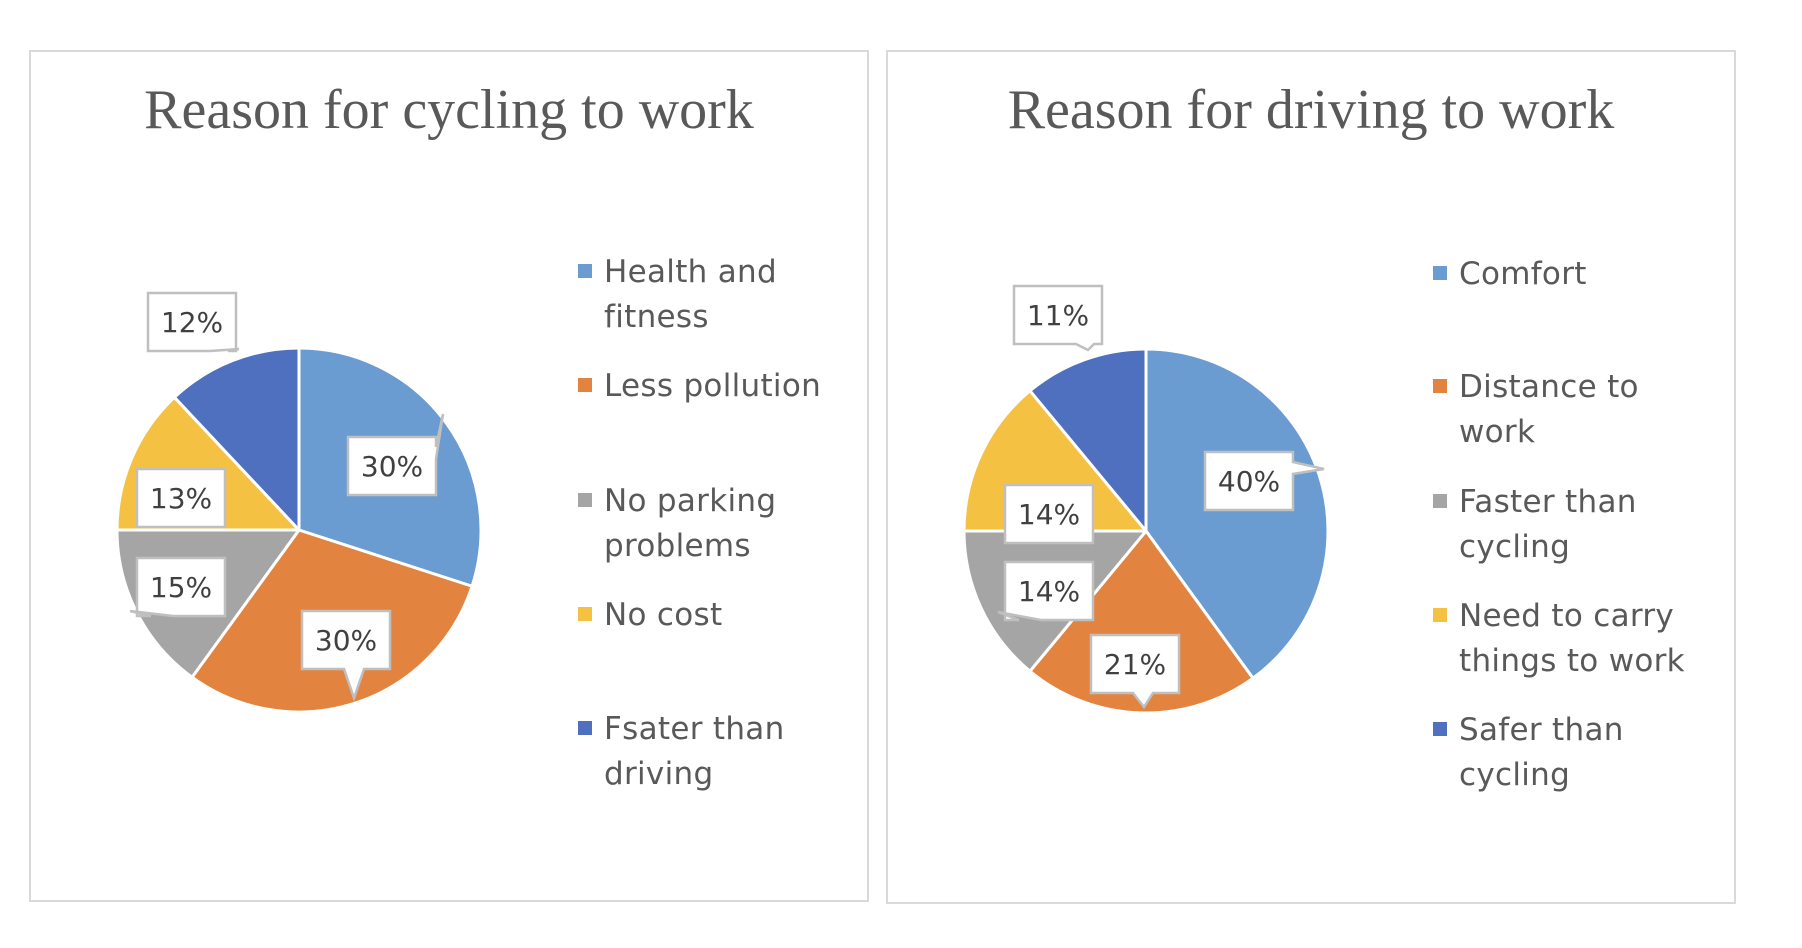  I want to click on svg-text: 13%, so click(181, 498).